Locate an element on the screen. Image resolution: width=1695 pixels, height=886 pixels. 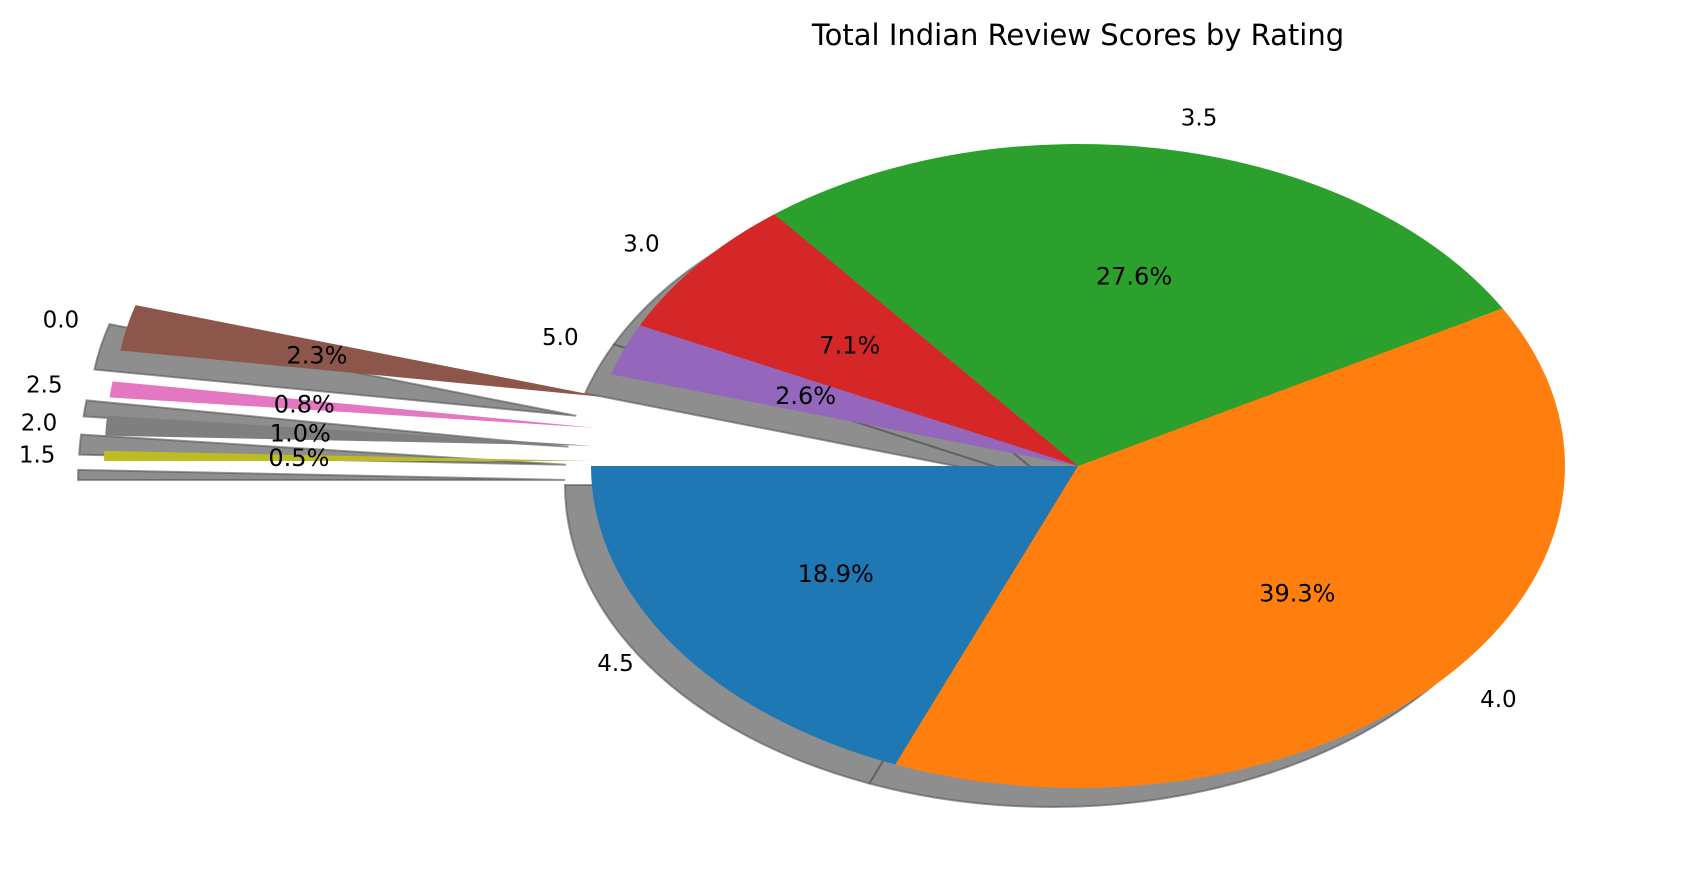
slice-label-4-5: 4.5 is located at coordinates (615, 664).